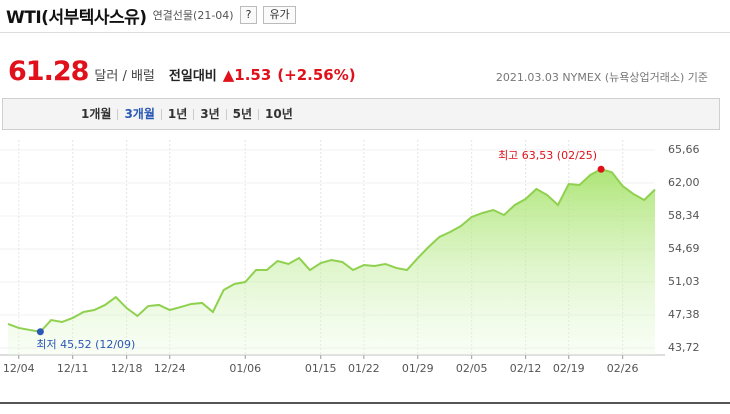 The height and width of the screenshot is (414, 730). I want to click on min-label: 최저 45,52 (12/09), so click(85, 344).